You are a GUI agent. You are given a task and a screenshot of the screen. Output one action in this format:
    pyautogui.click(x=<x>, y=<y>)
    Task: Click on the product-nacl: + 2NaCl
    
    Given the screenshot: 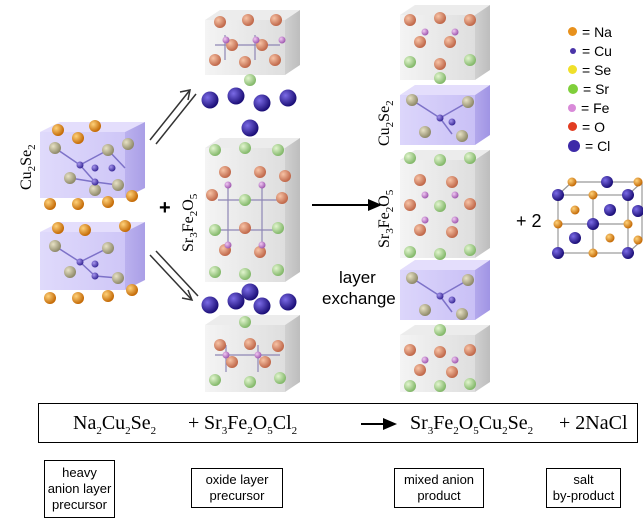 What is the action you would take?
    pyautogui.click(x=593, y=423)
    